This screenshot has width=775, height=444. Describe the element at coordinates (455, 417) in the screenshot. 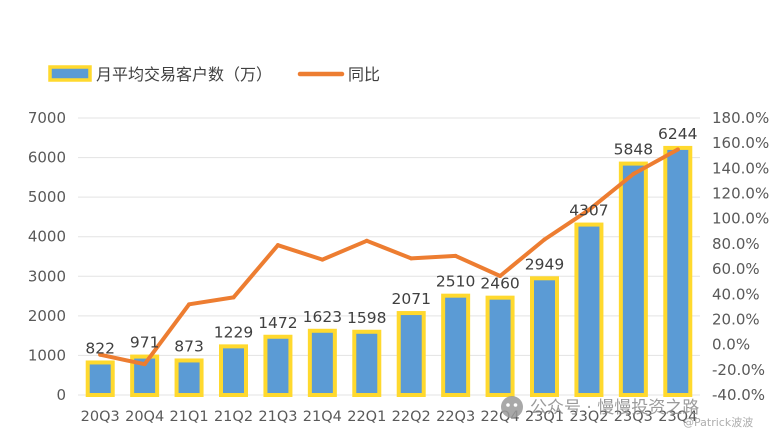

I see `x-tick-label: 22Q3` at that location.